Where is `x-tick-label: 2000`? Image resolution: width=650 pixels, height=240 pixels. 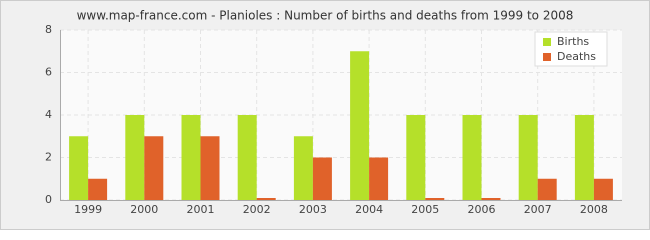 x-tick-label: 2000 is located at coordinates (144, 209).